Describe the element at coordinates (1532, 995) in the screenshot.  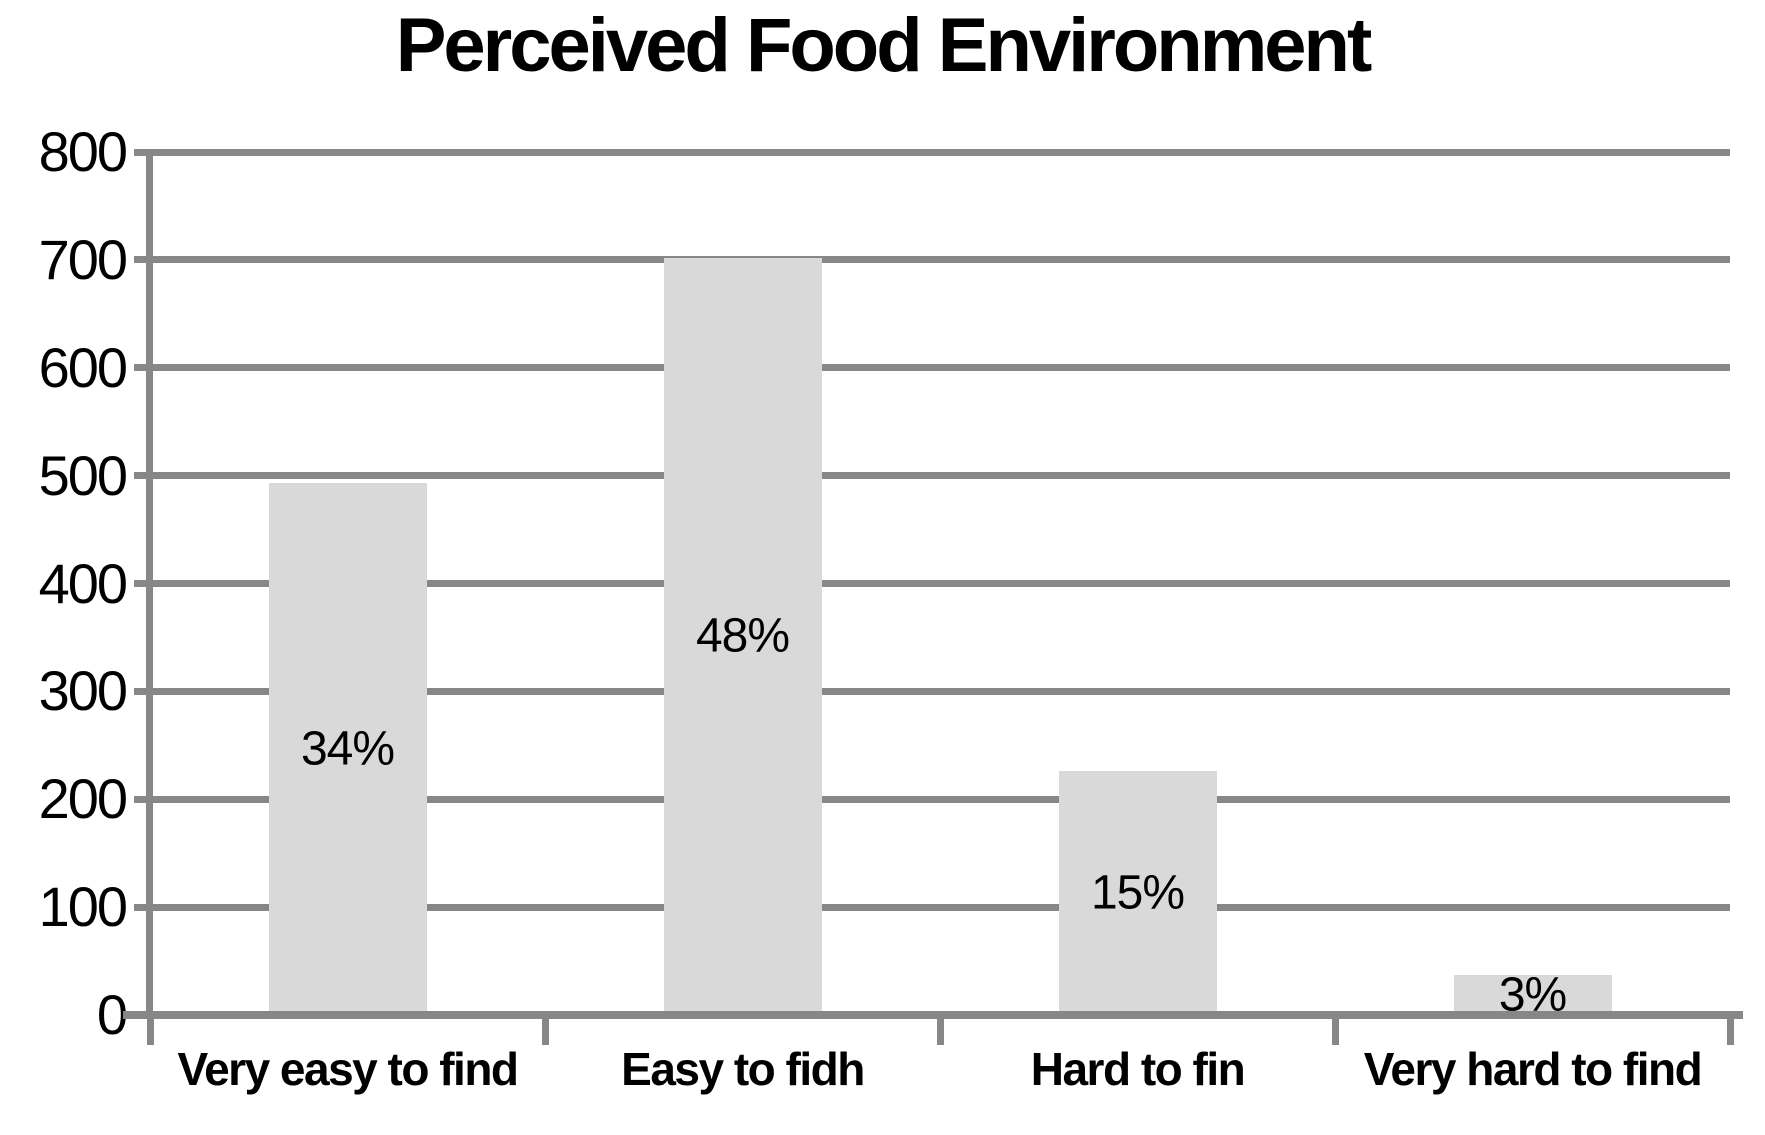
I see `bar-4: 3%` at that location.